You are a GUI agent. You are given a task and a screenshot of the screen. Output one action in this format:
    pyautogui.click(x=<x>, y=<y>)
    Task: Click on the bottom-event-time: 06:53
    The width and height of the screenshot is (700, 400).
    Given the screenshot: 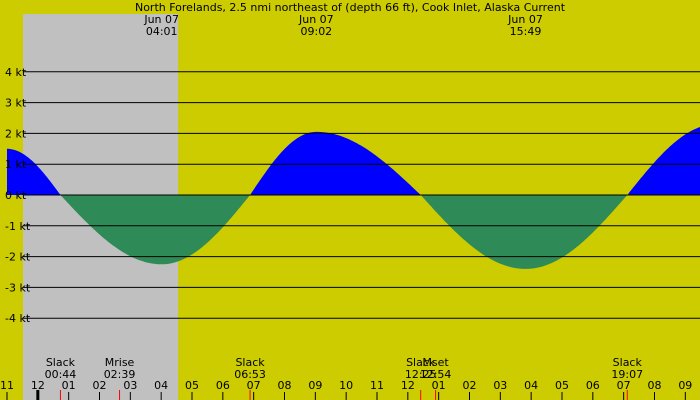 What is the action you would take?
    pyautogui.click(x=250, y=374)
    